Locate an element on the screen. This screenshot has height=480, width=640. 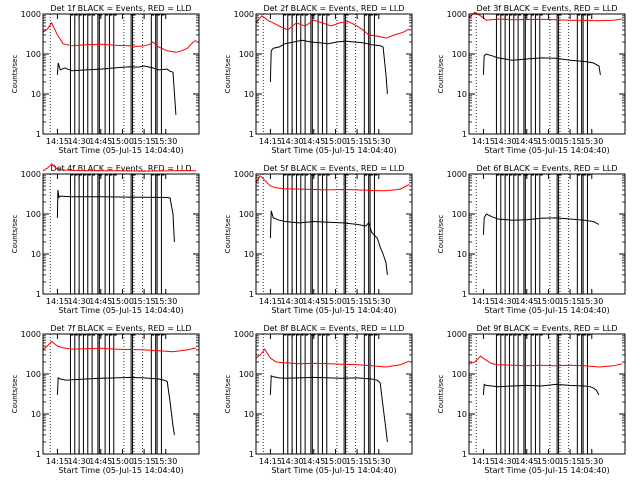
chart-title: Det 9f BLACK = Events, RED = LLD is located at coordinates (546, 328).